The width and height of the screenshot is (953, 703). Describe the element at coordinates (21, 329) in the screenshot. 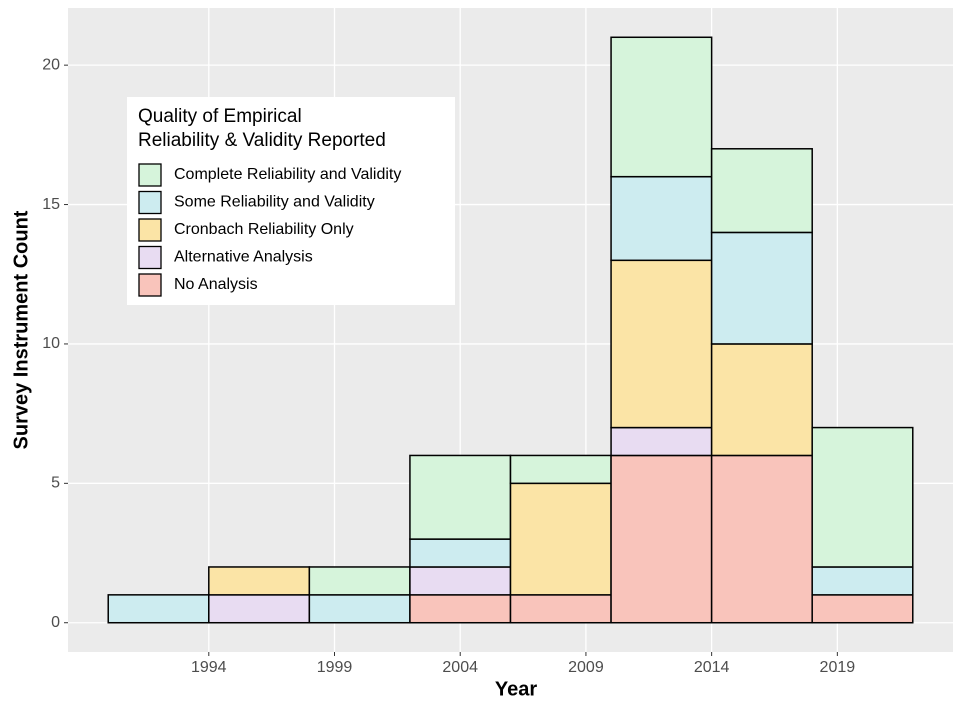

I see `y-axis-title: Survey Instrument Count` at that location.